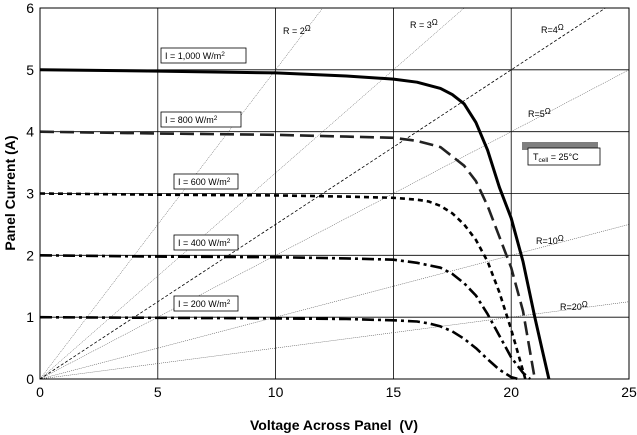  What do you see at coordinates (511, 392) in the screenshot?
I see `x-tick-label: 20` at bounding box center [511, 392].